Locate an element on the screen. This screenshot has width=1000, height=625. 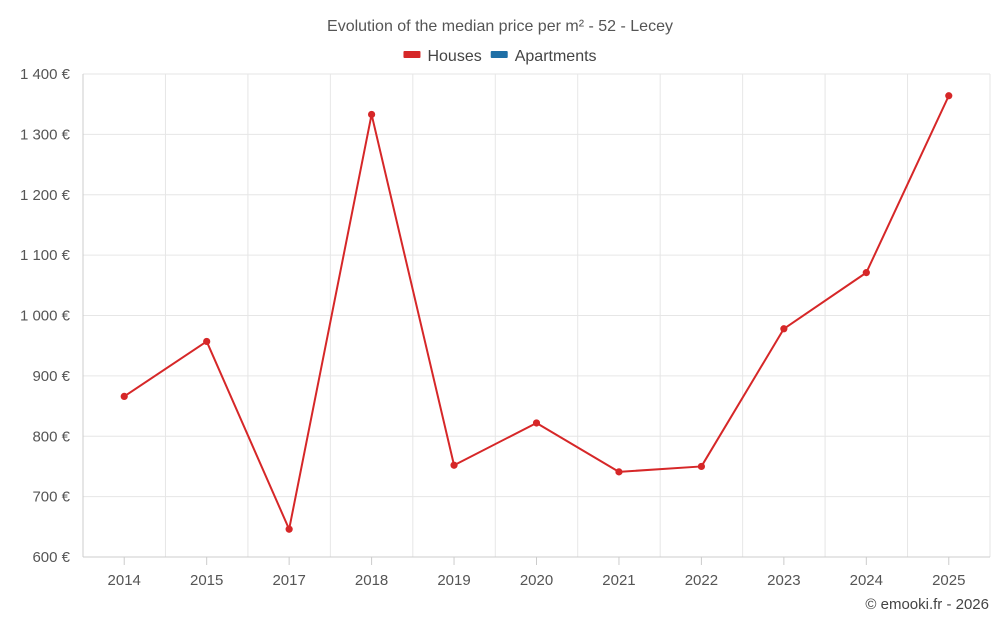
data-point-houses-2018 is located at coordinates (371, 114).